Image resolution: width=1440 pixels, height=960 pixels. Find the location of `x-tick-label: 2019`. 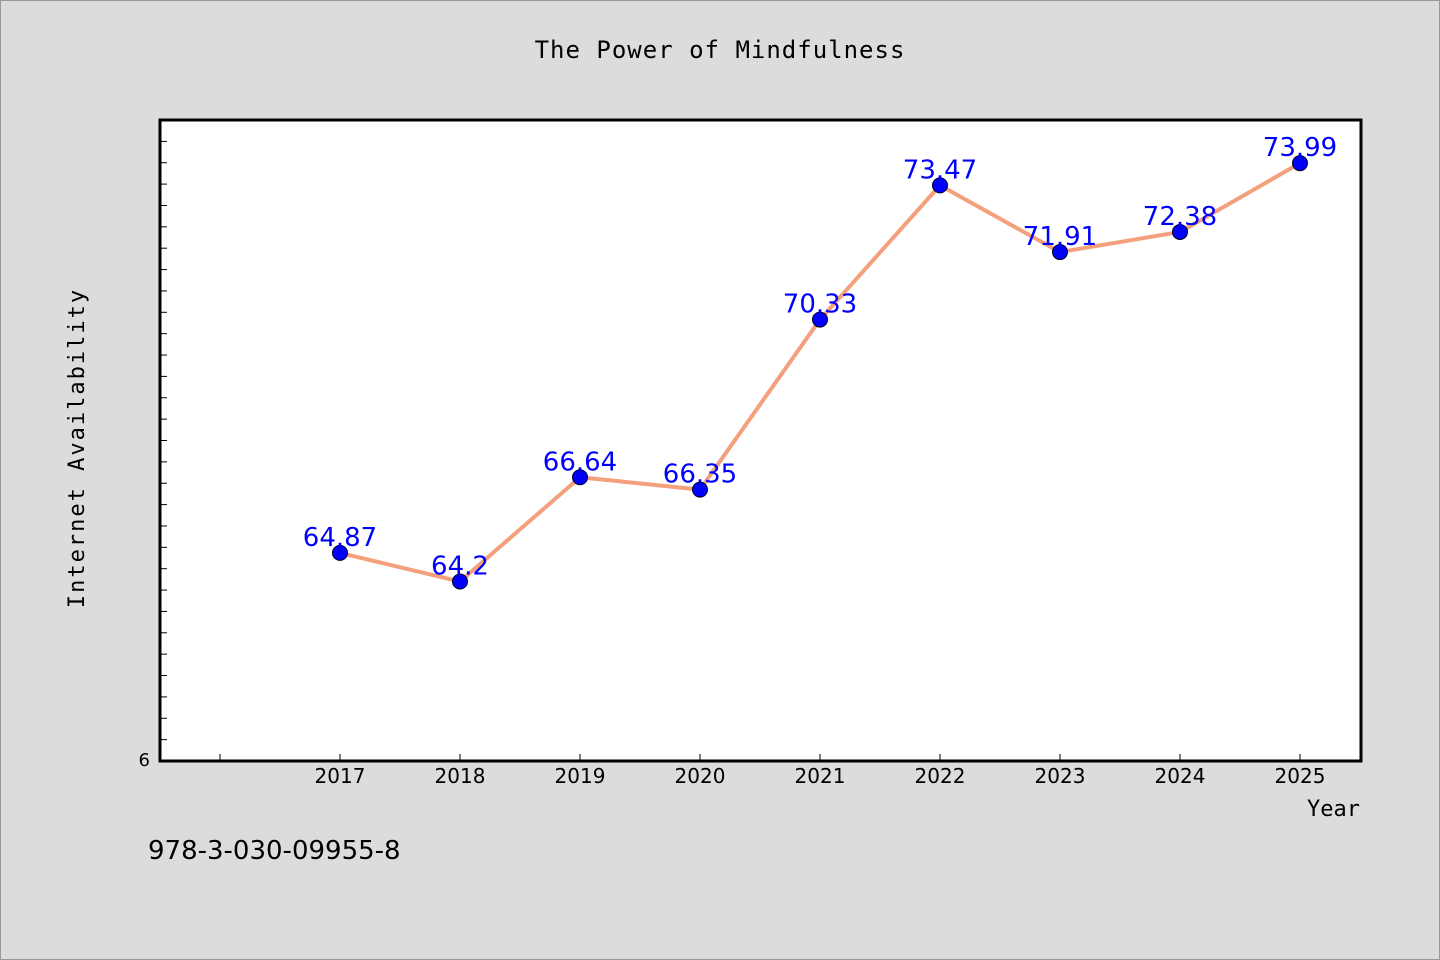

x-tick-label: 2019 is located at coordinates (580, 776).